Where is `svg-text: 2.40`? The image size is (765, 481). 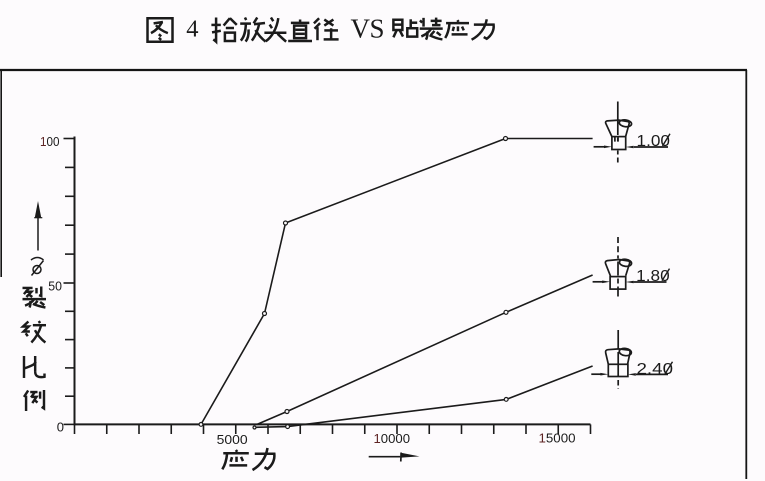 svg-text: 2.40 is located at coordinates (655, 369).